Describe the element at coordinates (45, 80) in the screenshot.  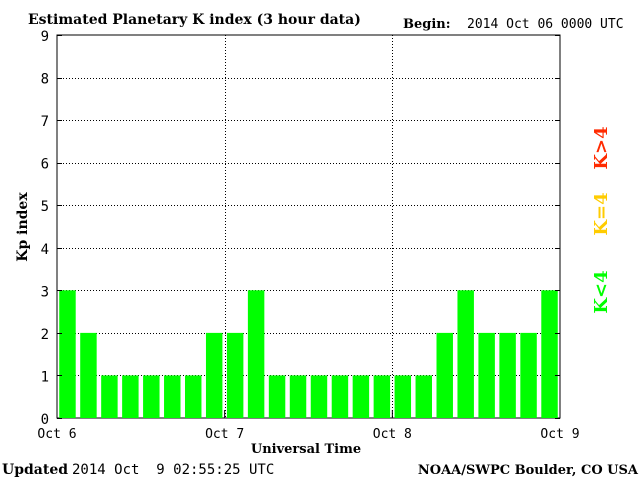
I see `y-tick-label: 8` at that location.